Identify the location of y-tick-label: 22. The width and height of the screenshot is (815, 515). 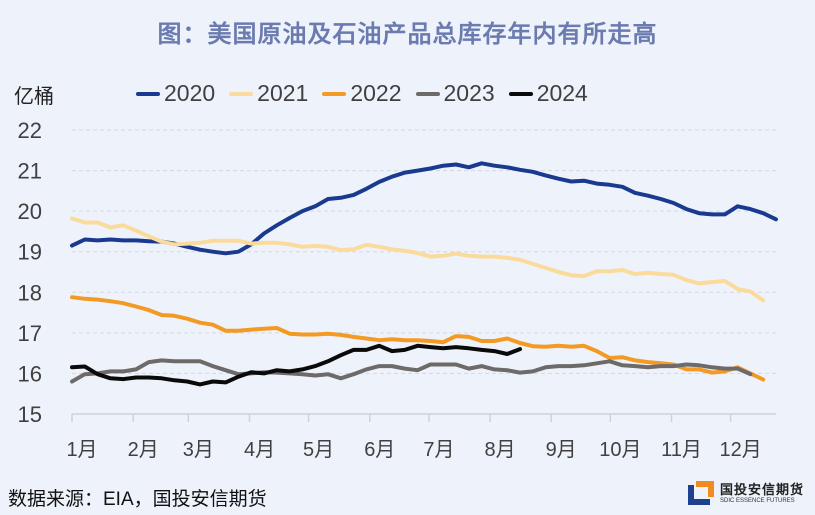
(30, 130).